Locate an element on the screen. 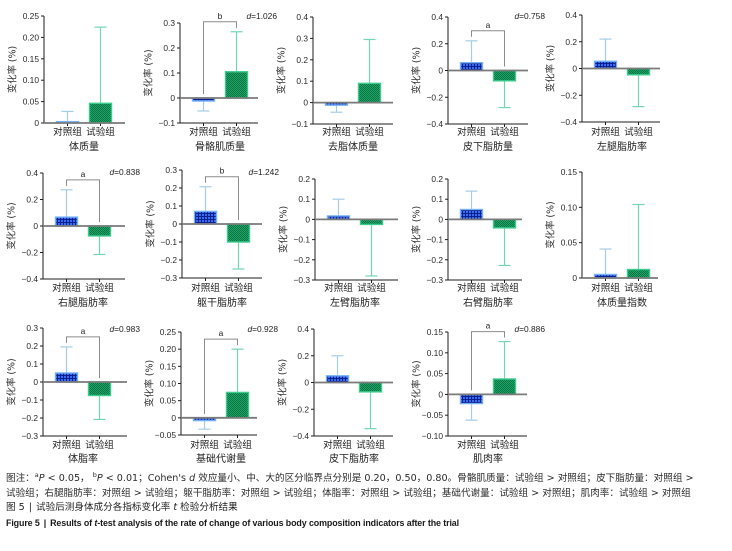 The image size is (732, 551). chart-title: 体脂率 is located at coordinates (83, 458).